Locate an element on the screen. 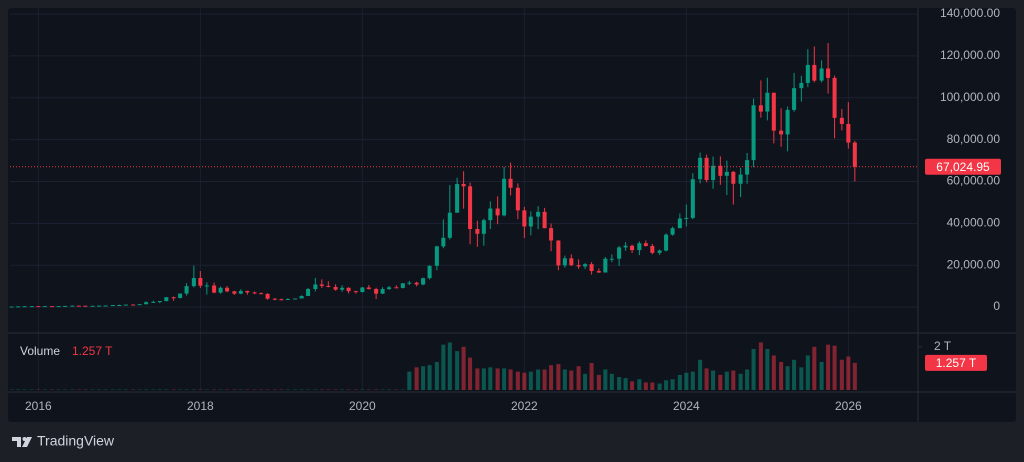 The height and width of the screenshot is (462, 1024). volume-title: Volume is located at coordinates (40, 351).